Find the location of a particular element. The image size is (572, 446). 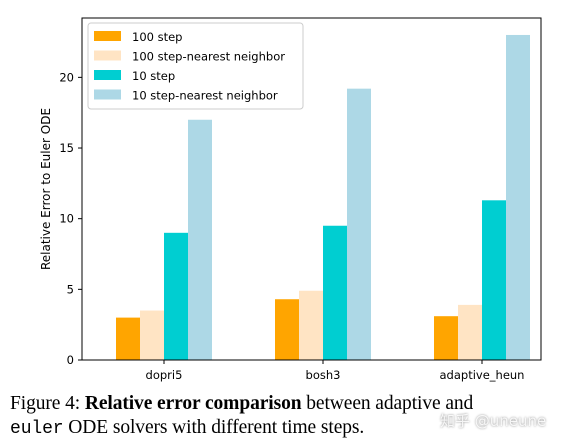

legend-label-1: 100 step-nearest neighbor is located at coordinates (208, 57).